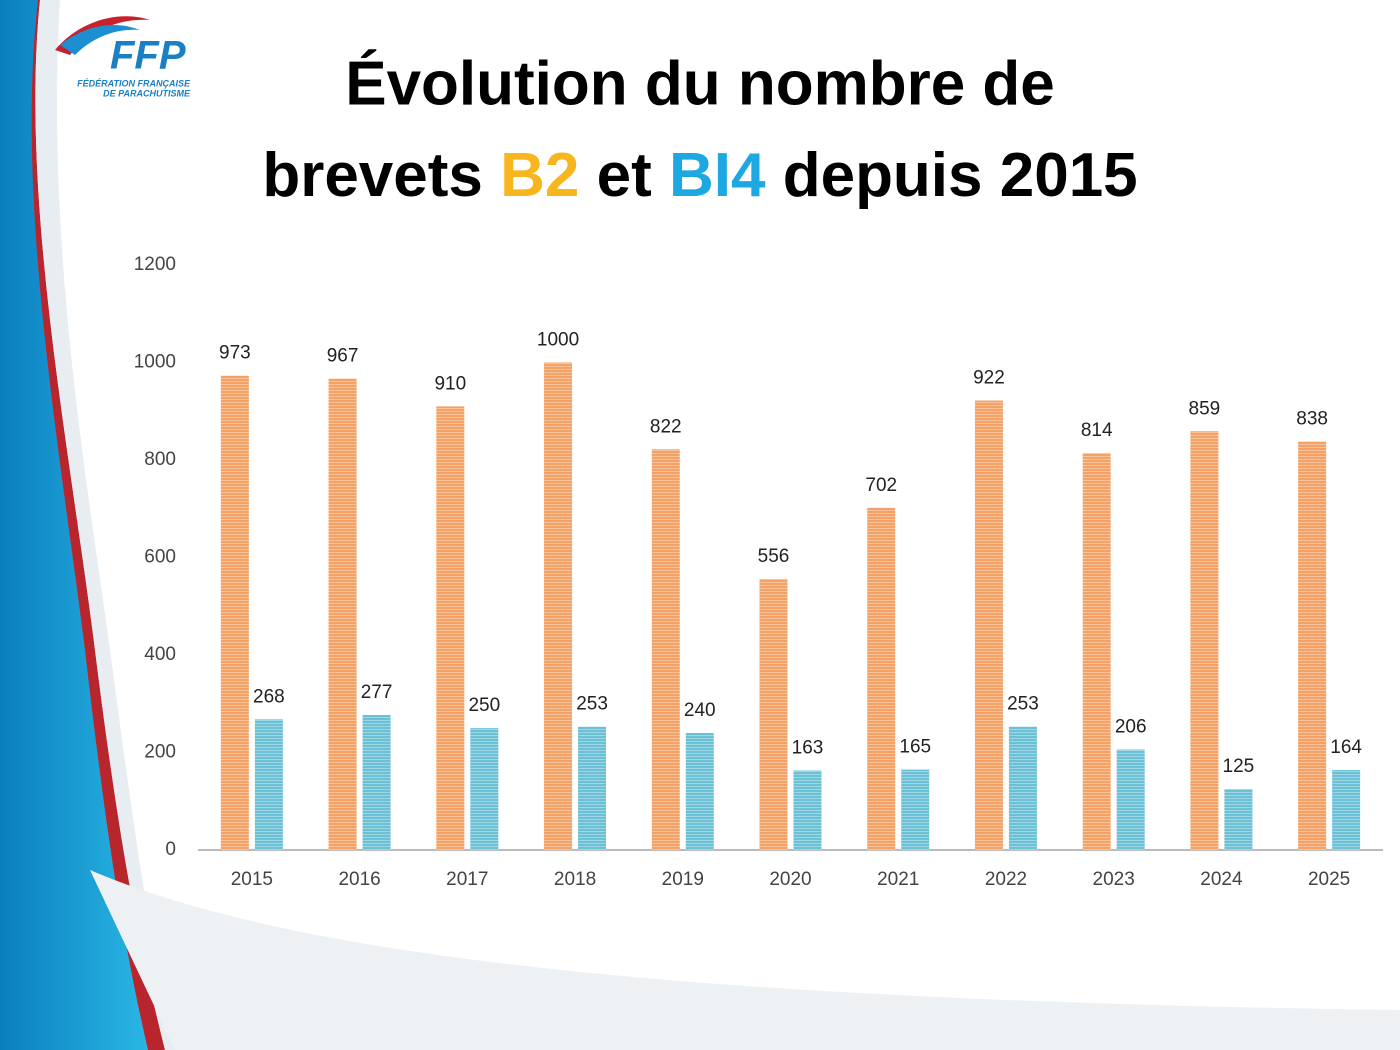  Describe the element at coordinates (377, 692) in the screenshot. I see `data-label: 277` at that location.